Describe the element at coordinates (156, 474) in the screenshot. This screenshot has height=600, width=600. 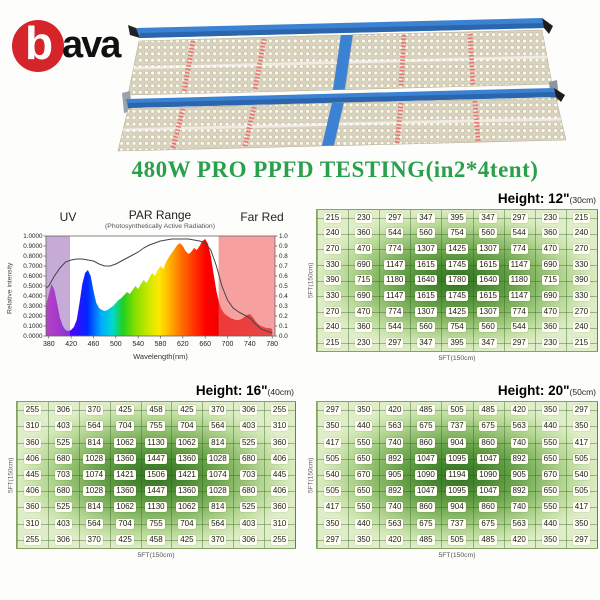
I see `ppfd-cell: 1506` at that location.